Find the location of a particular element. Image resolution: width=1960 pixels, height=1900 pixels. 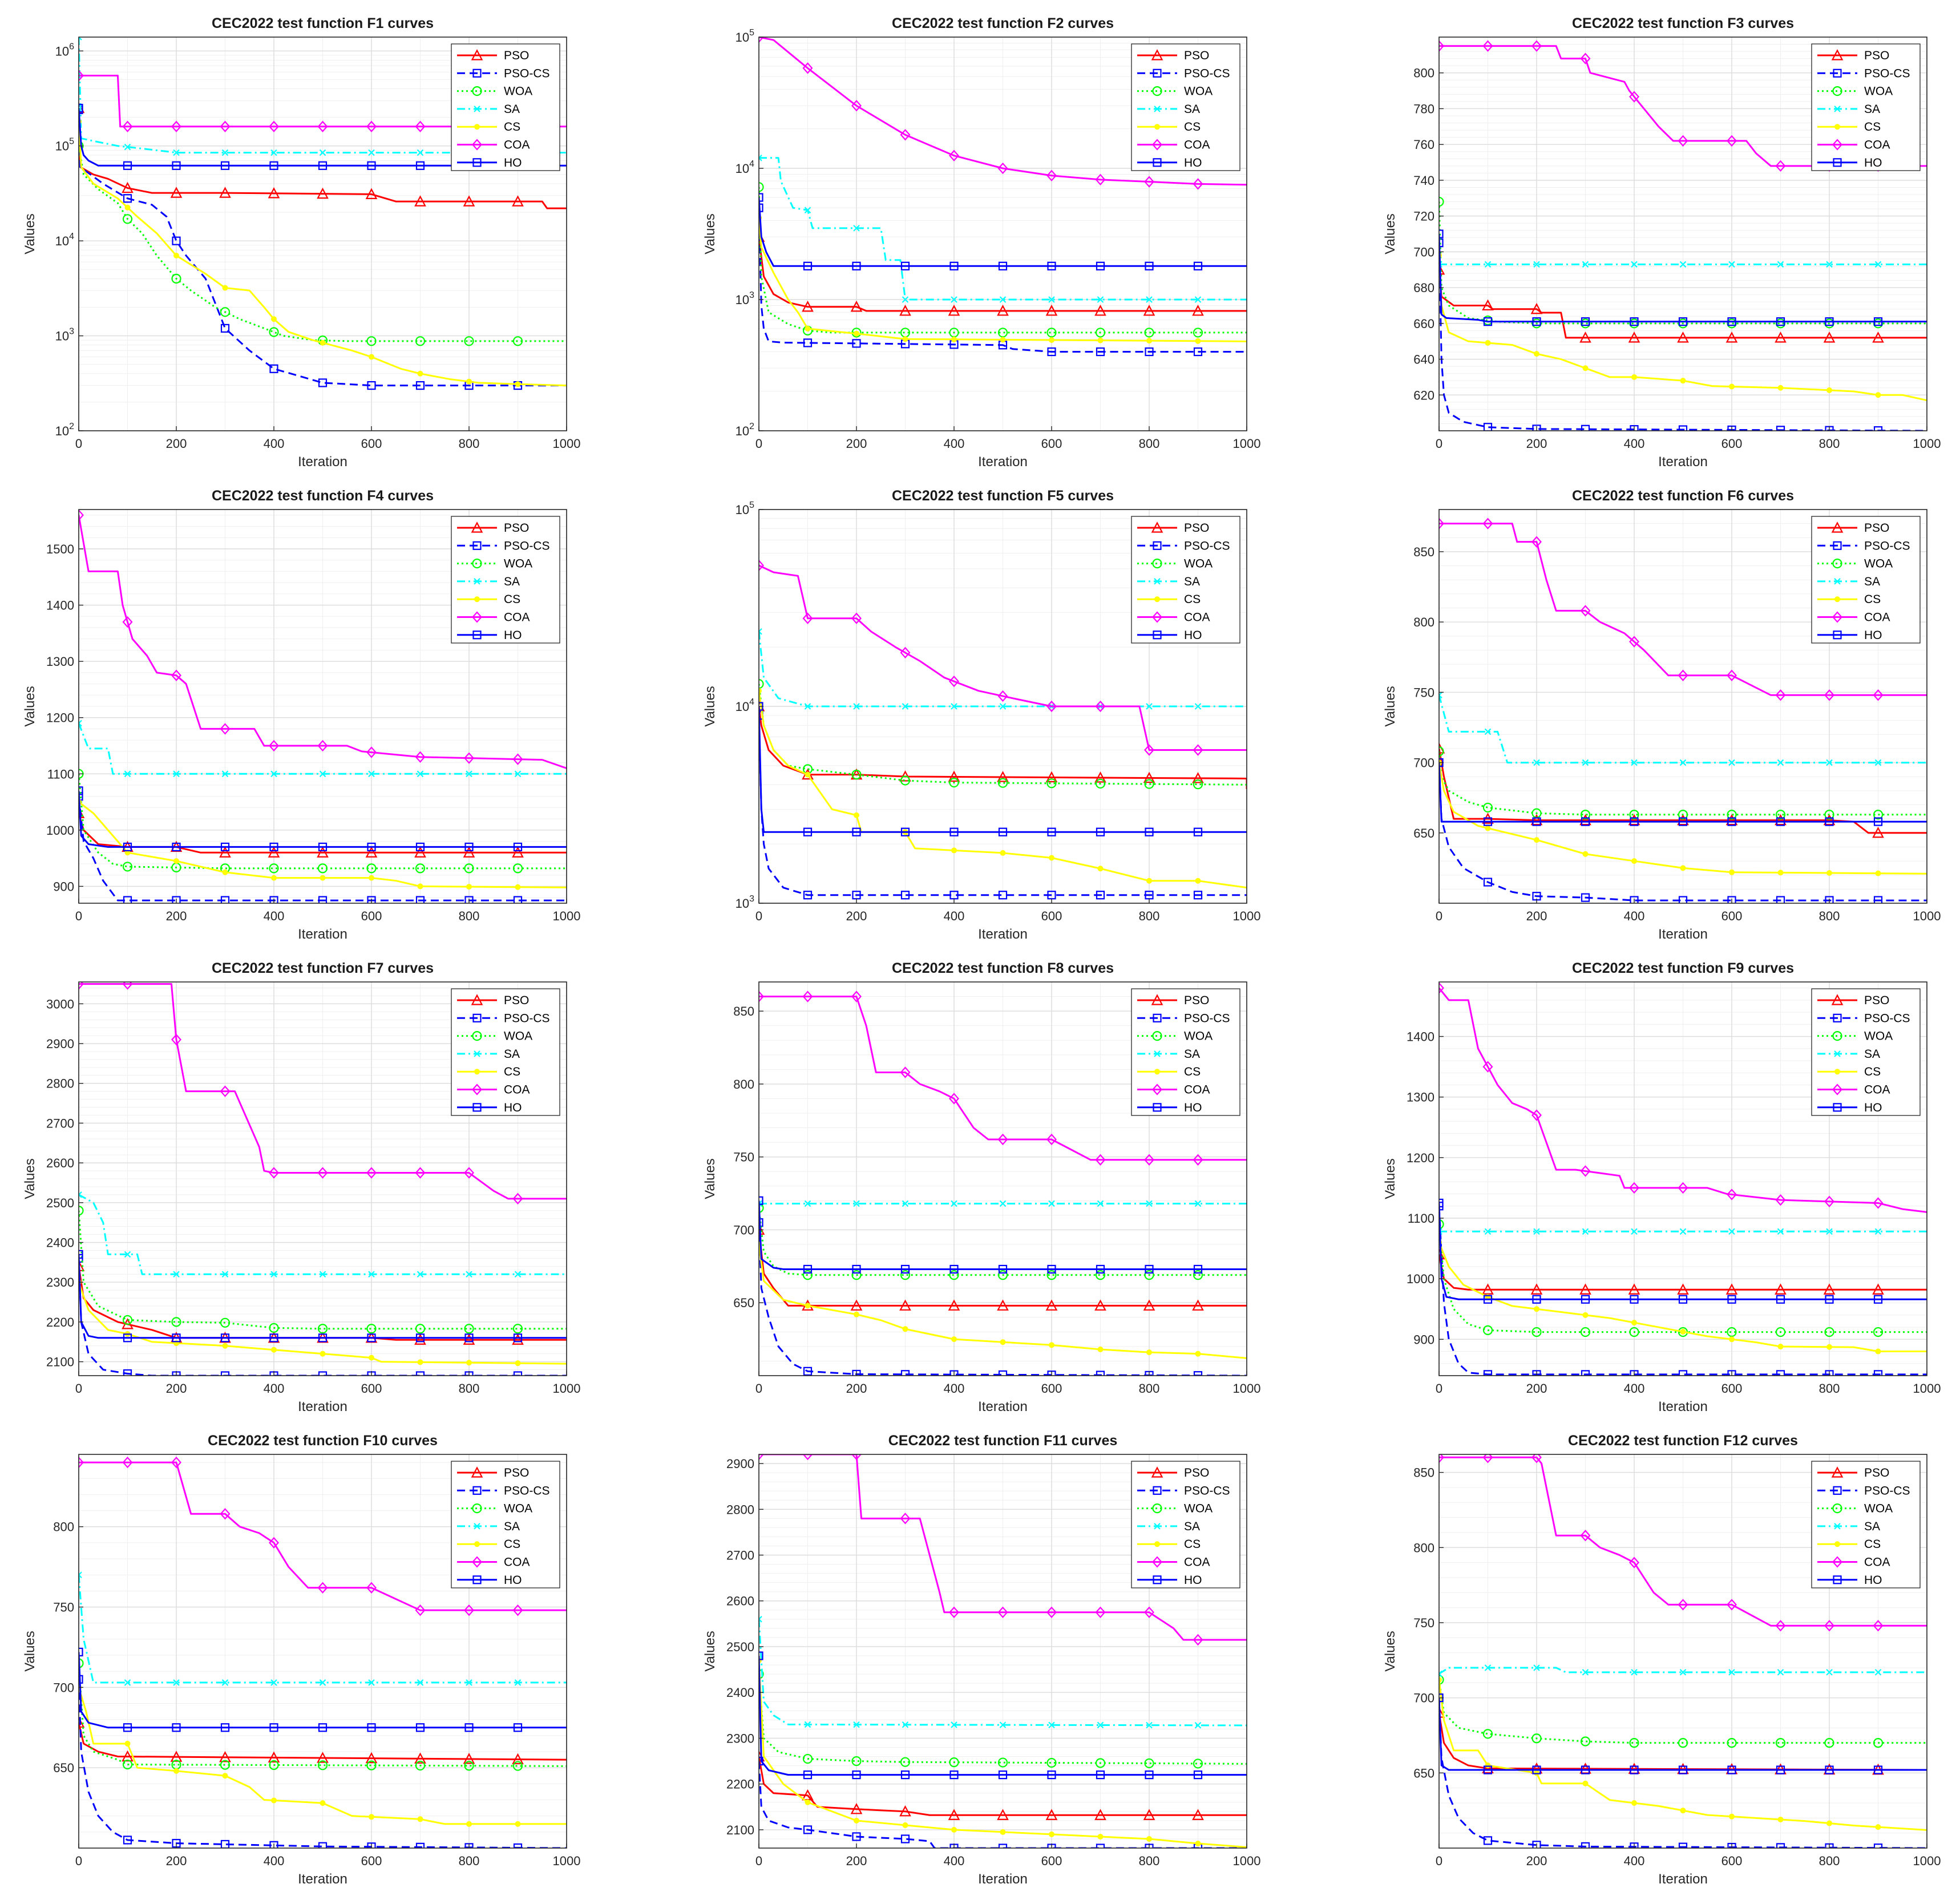

ticks: 0 200 400 600 800 1000 102 103 104 105 is located at coordinates (998, 239).